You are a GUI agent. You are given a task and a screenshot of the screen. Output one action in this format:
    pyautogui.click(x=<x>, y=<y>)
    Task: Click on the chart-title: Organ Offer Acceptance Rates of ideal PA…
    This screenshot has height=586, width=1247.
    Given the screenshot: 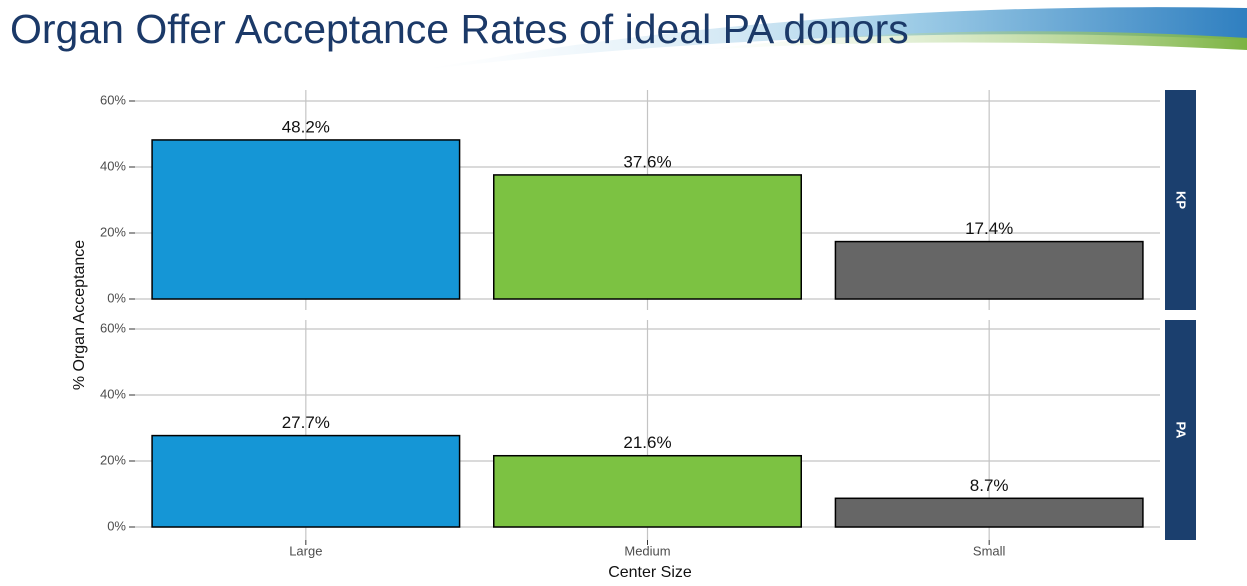 What is the action you would take?
    pyautogui.click(x=459, y=29)
    